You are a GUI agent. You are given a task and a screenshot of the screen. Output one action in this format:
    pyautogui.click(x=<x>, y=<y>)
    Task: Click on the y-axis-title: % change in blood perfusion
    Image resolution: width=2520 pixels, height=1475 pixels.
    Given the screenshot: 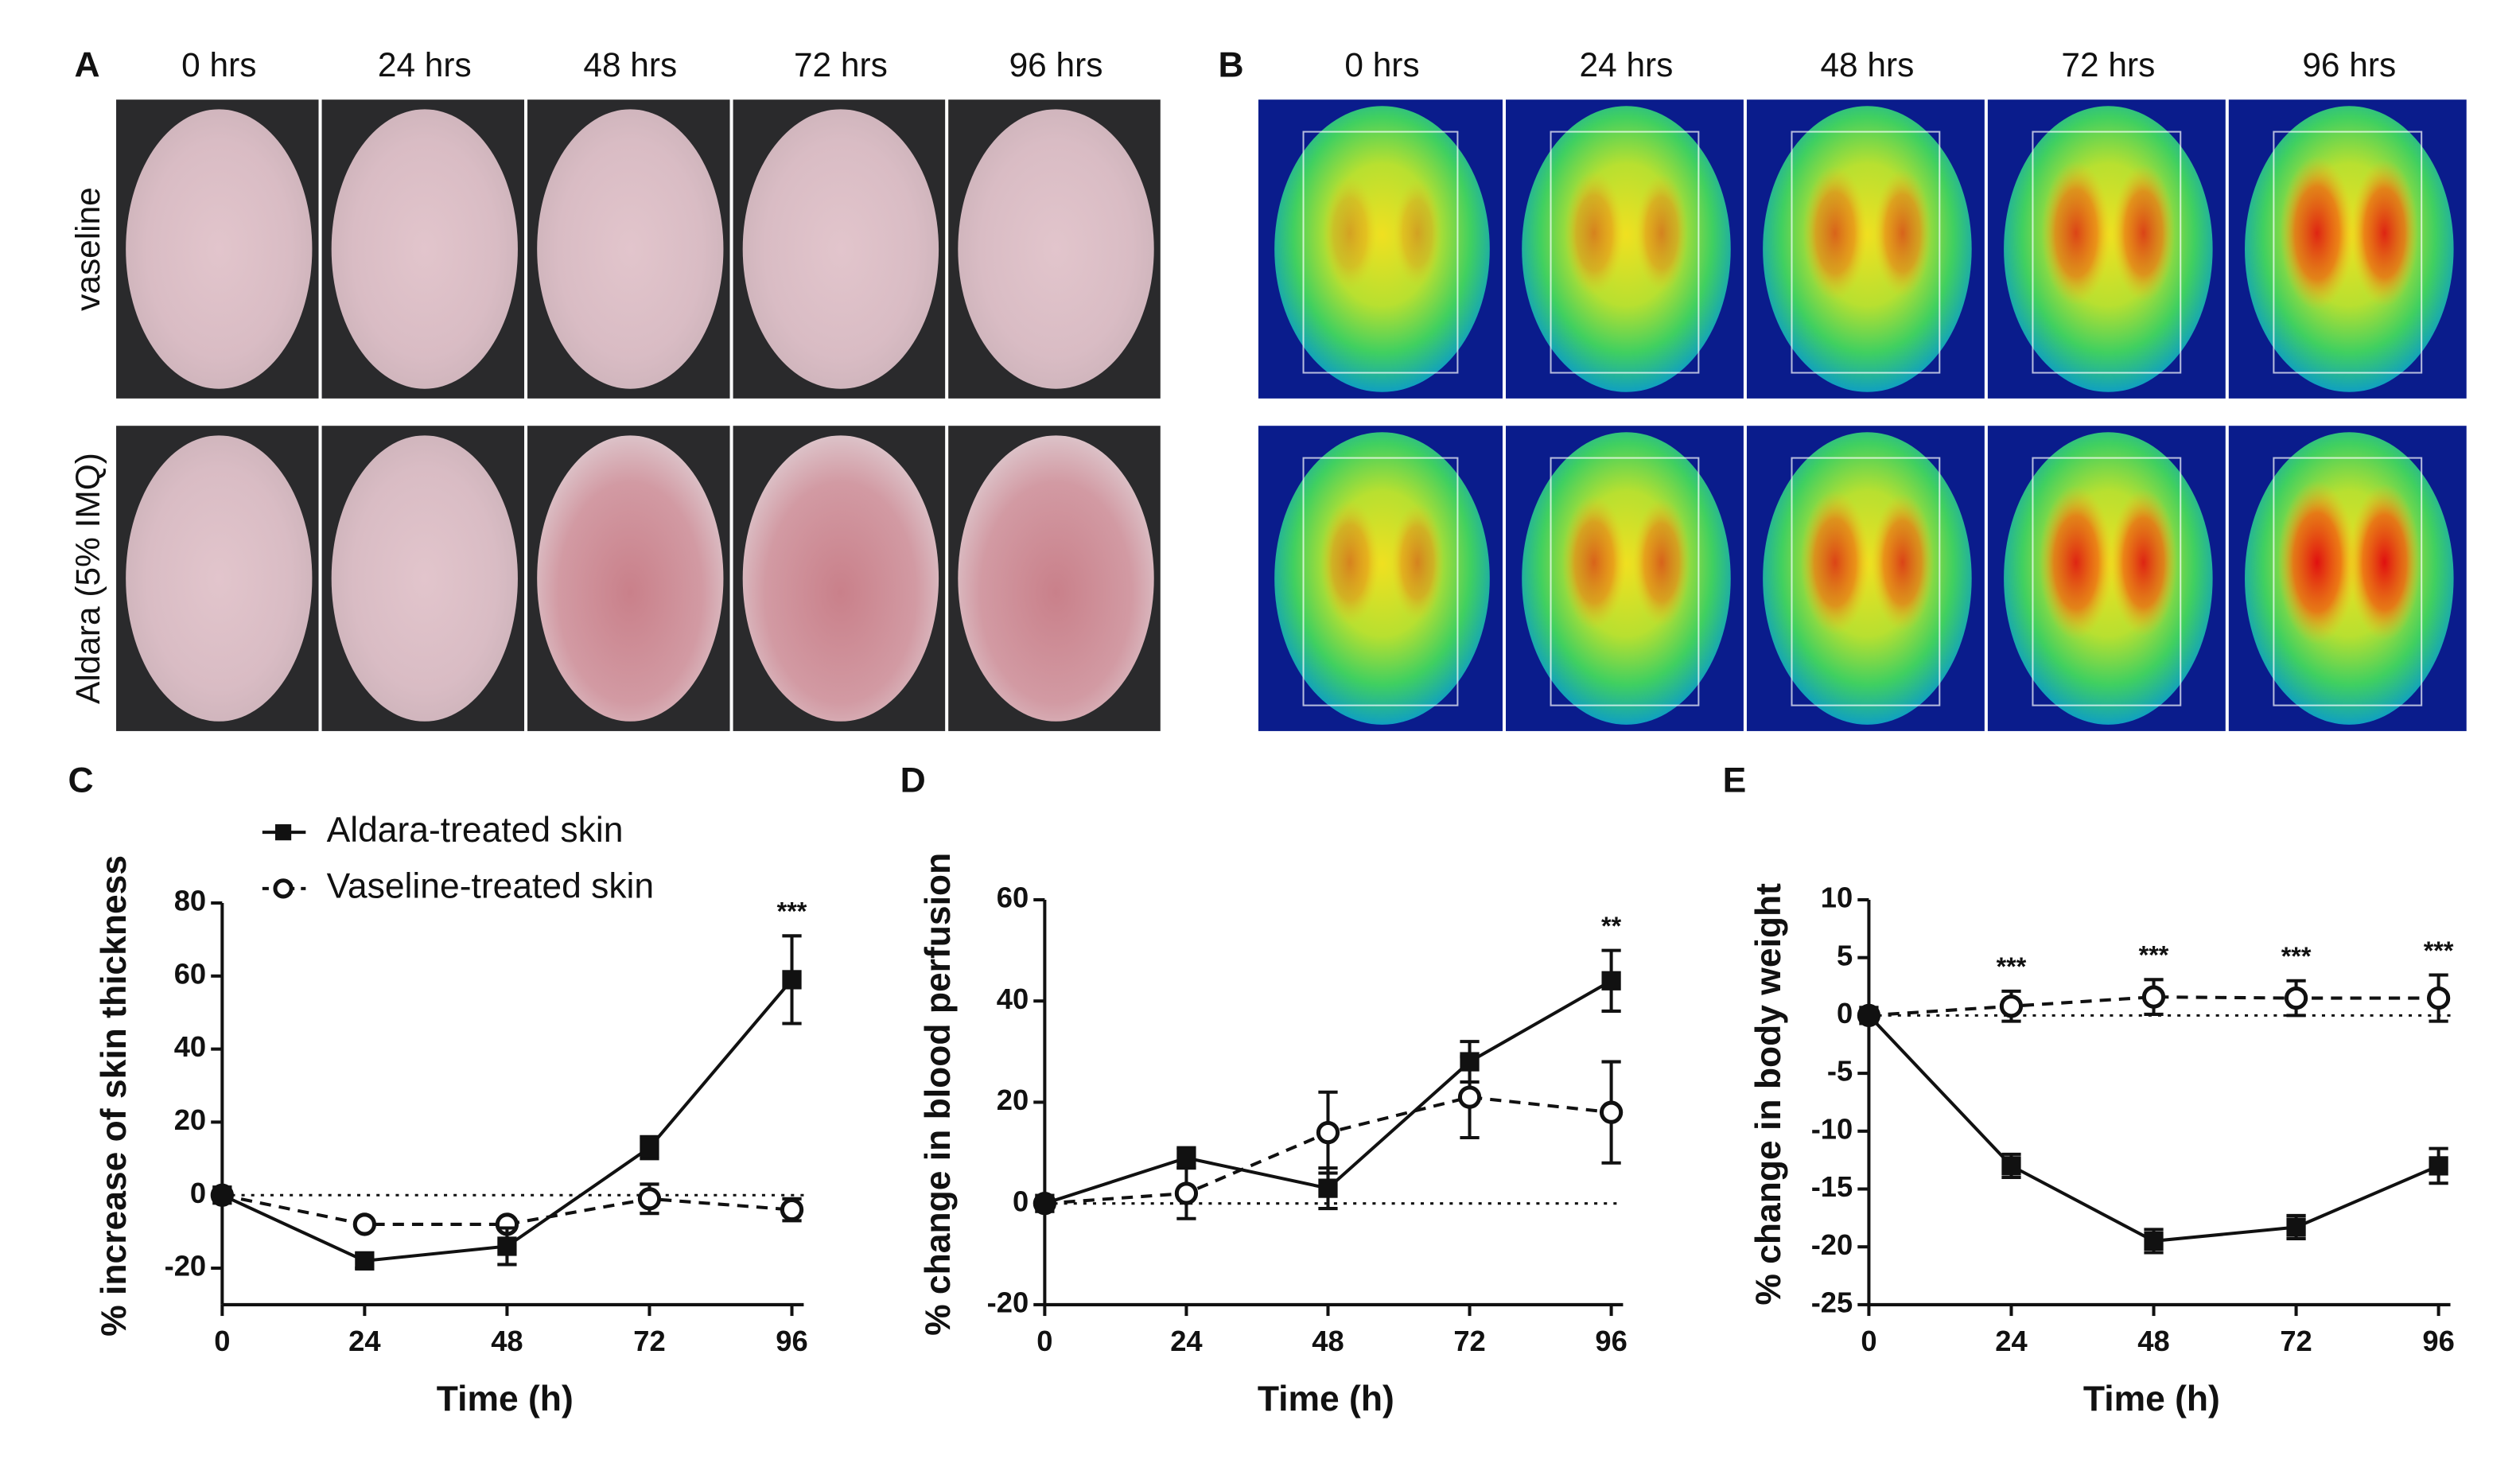 What is the action you would take?
    pyautogui.click(x=938, y=1094)
    